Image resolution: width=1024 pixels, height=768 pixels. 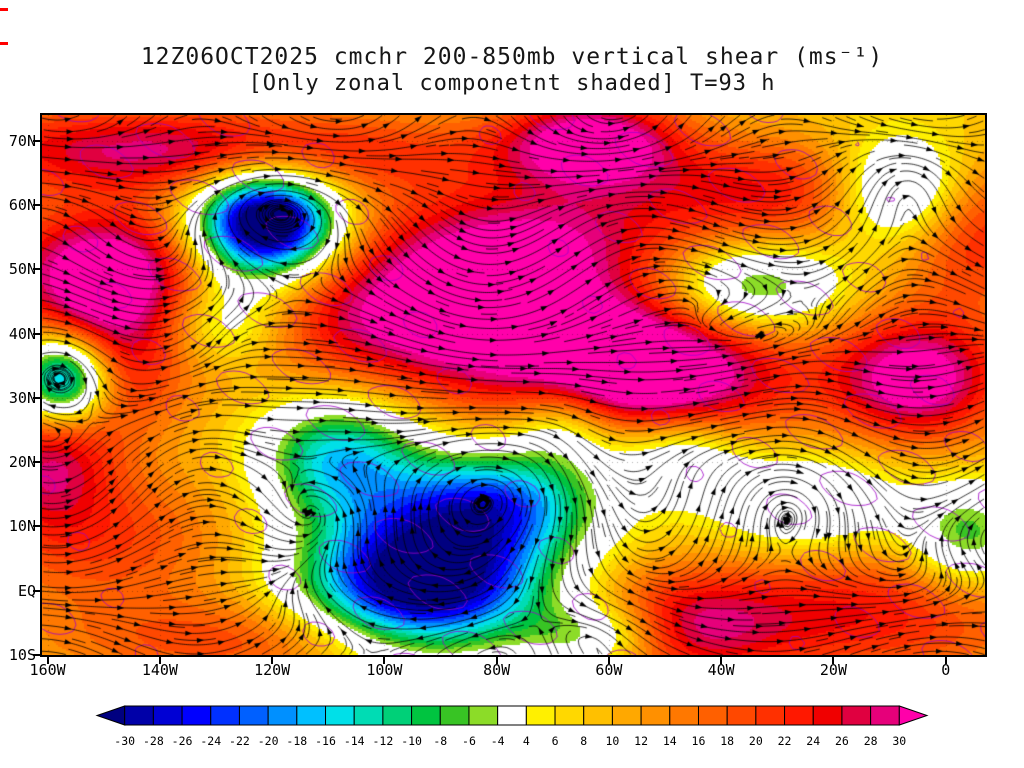 I want to click on x-tick-label: 40W, so click(x=721, y=670).